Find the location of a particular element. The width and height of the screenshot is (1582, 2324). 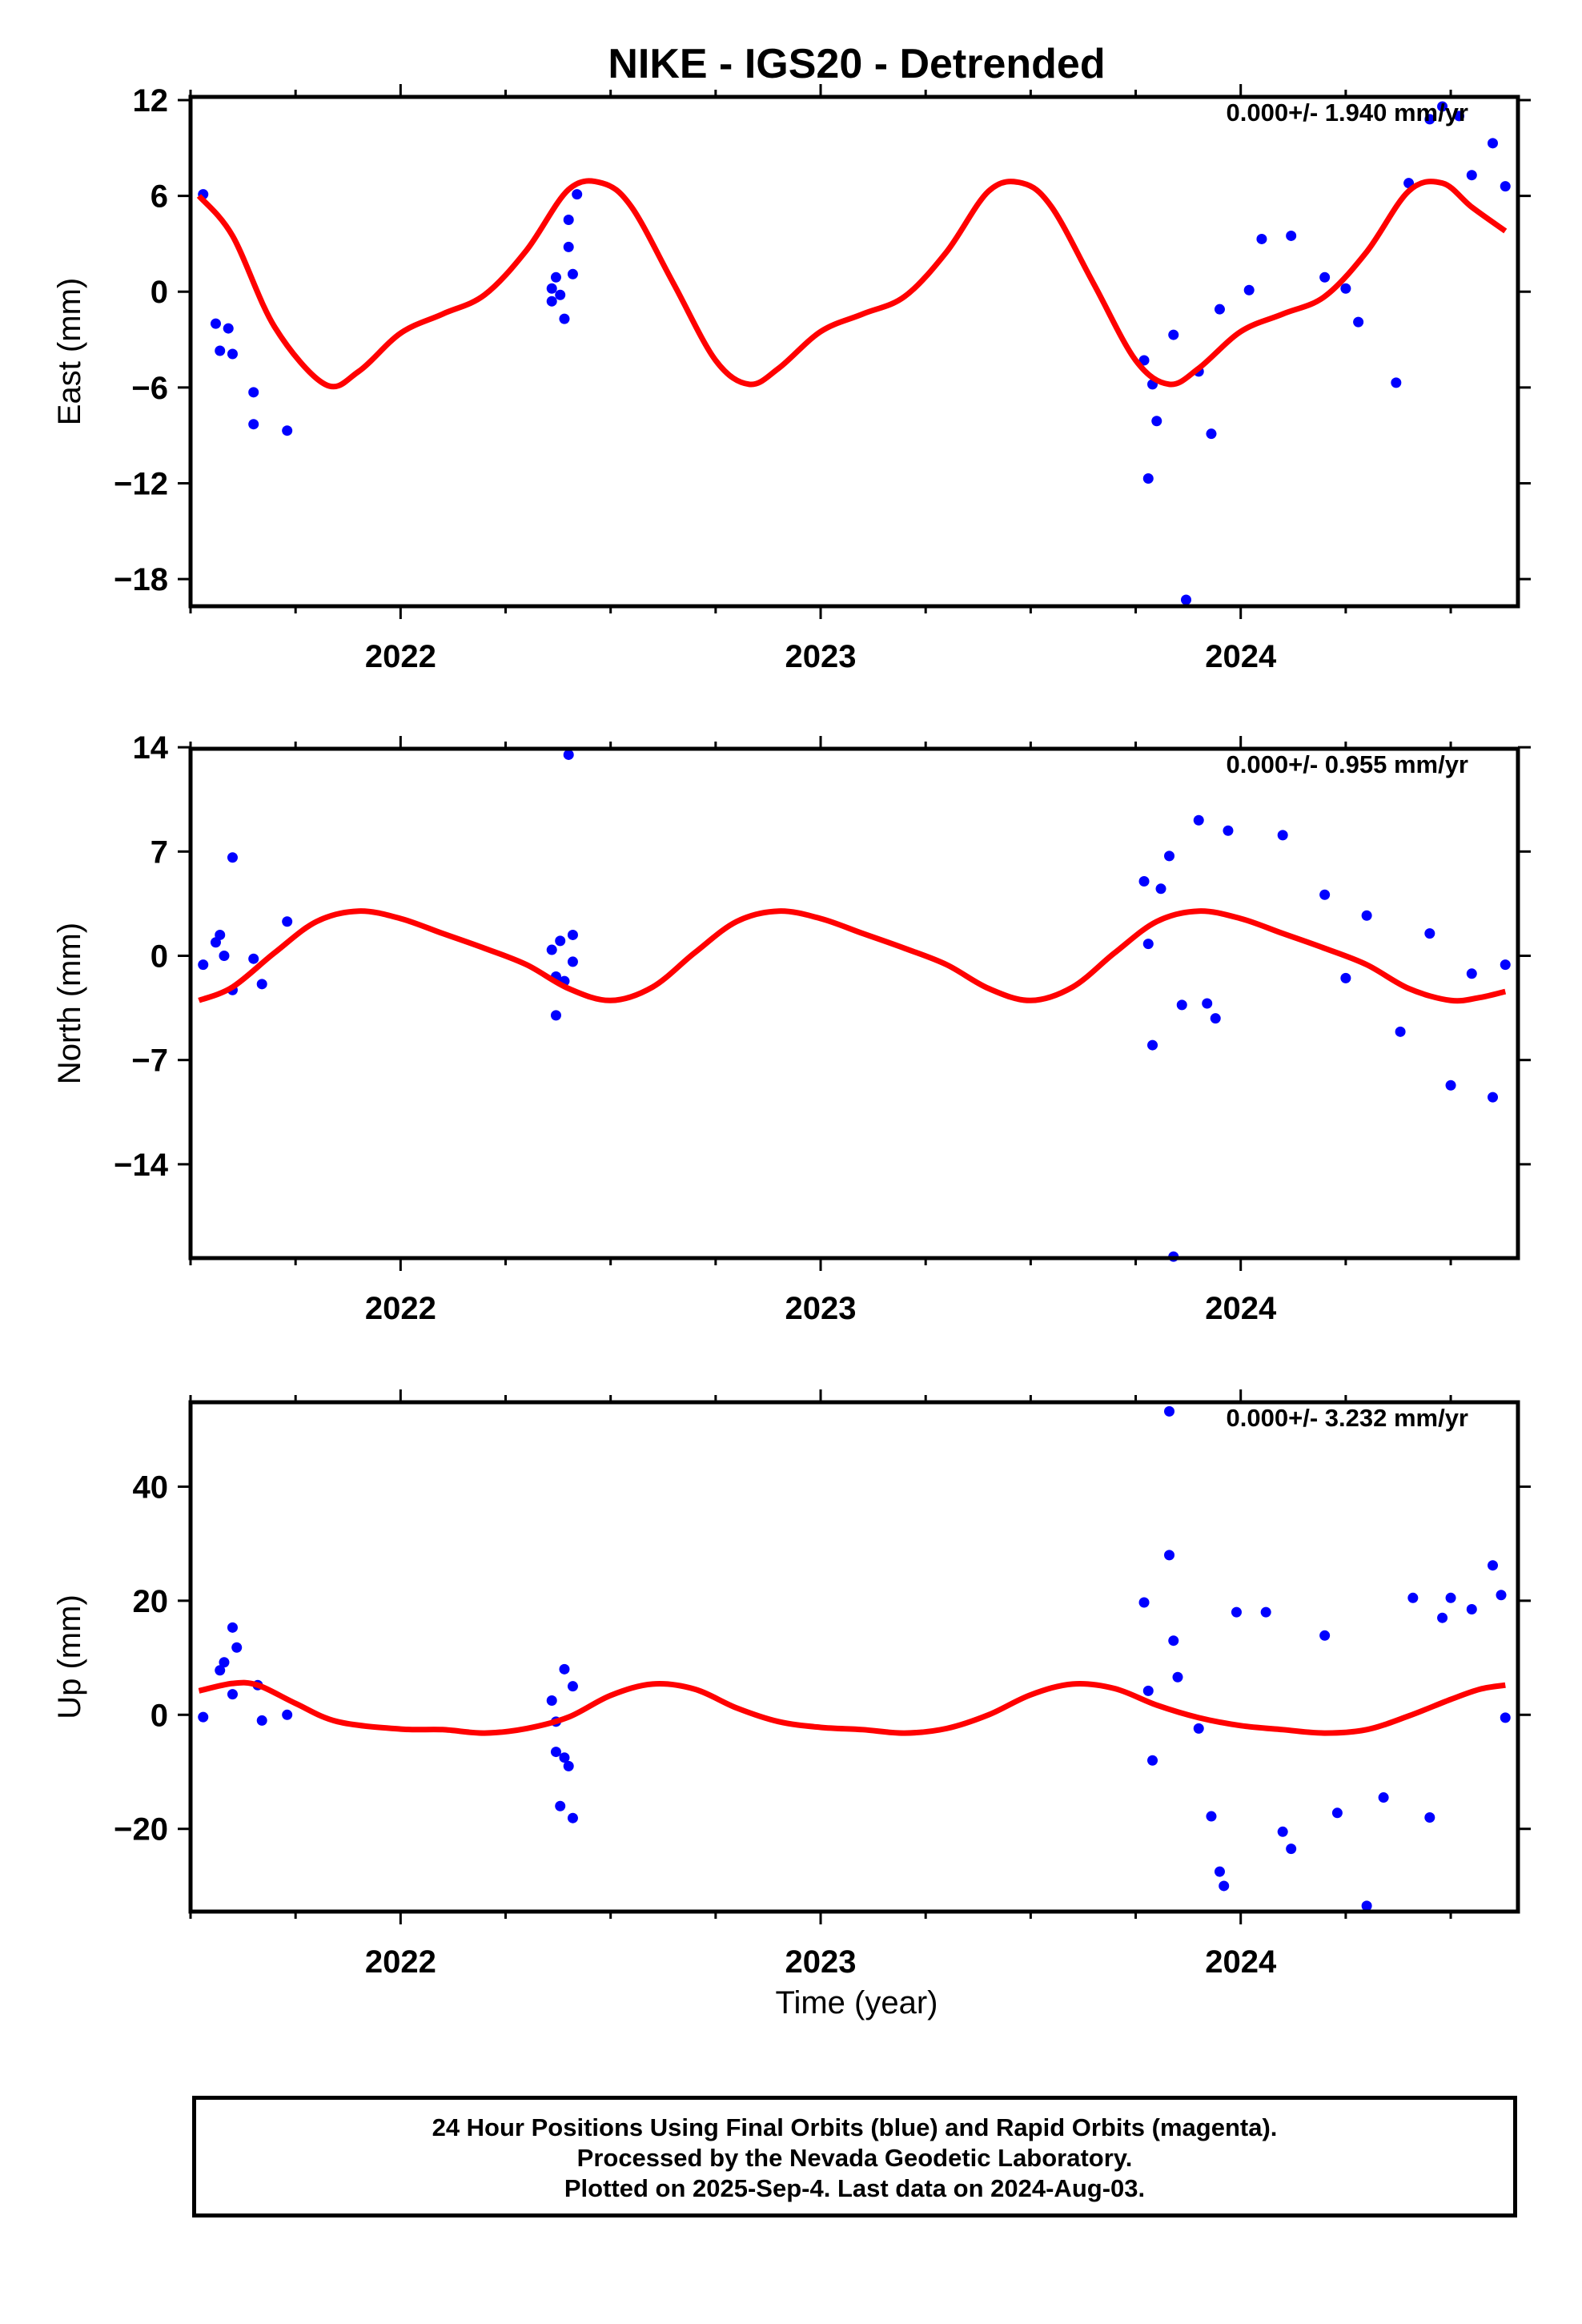

rate-annotation: 0.000+/- 1.940 mm/yr is located at coordinates (1348, 113).